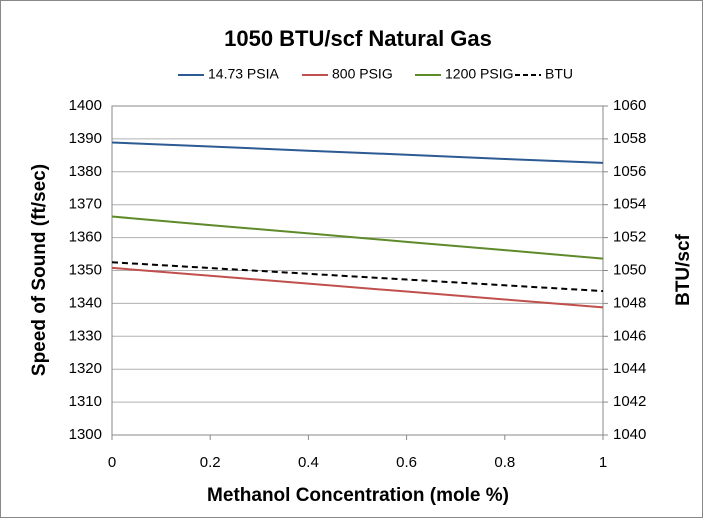  Describe the element at coordinates (85, 335) in the screenshot. I see `y-tick-label: 1330` at that location.